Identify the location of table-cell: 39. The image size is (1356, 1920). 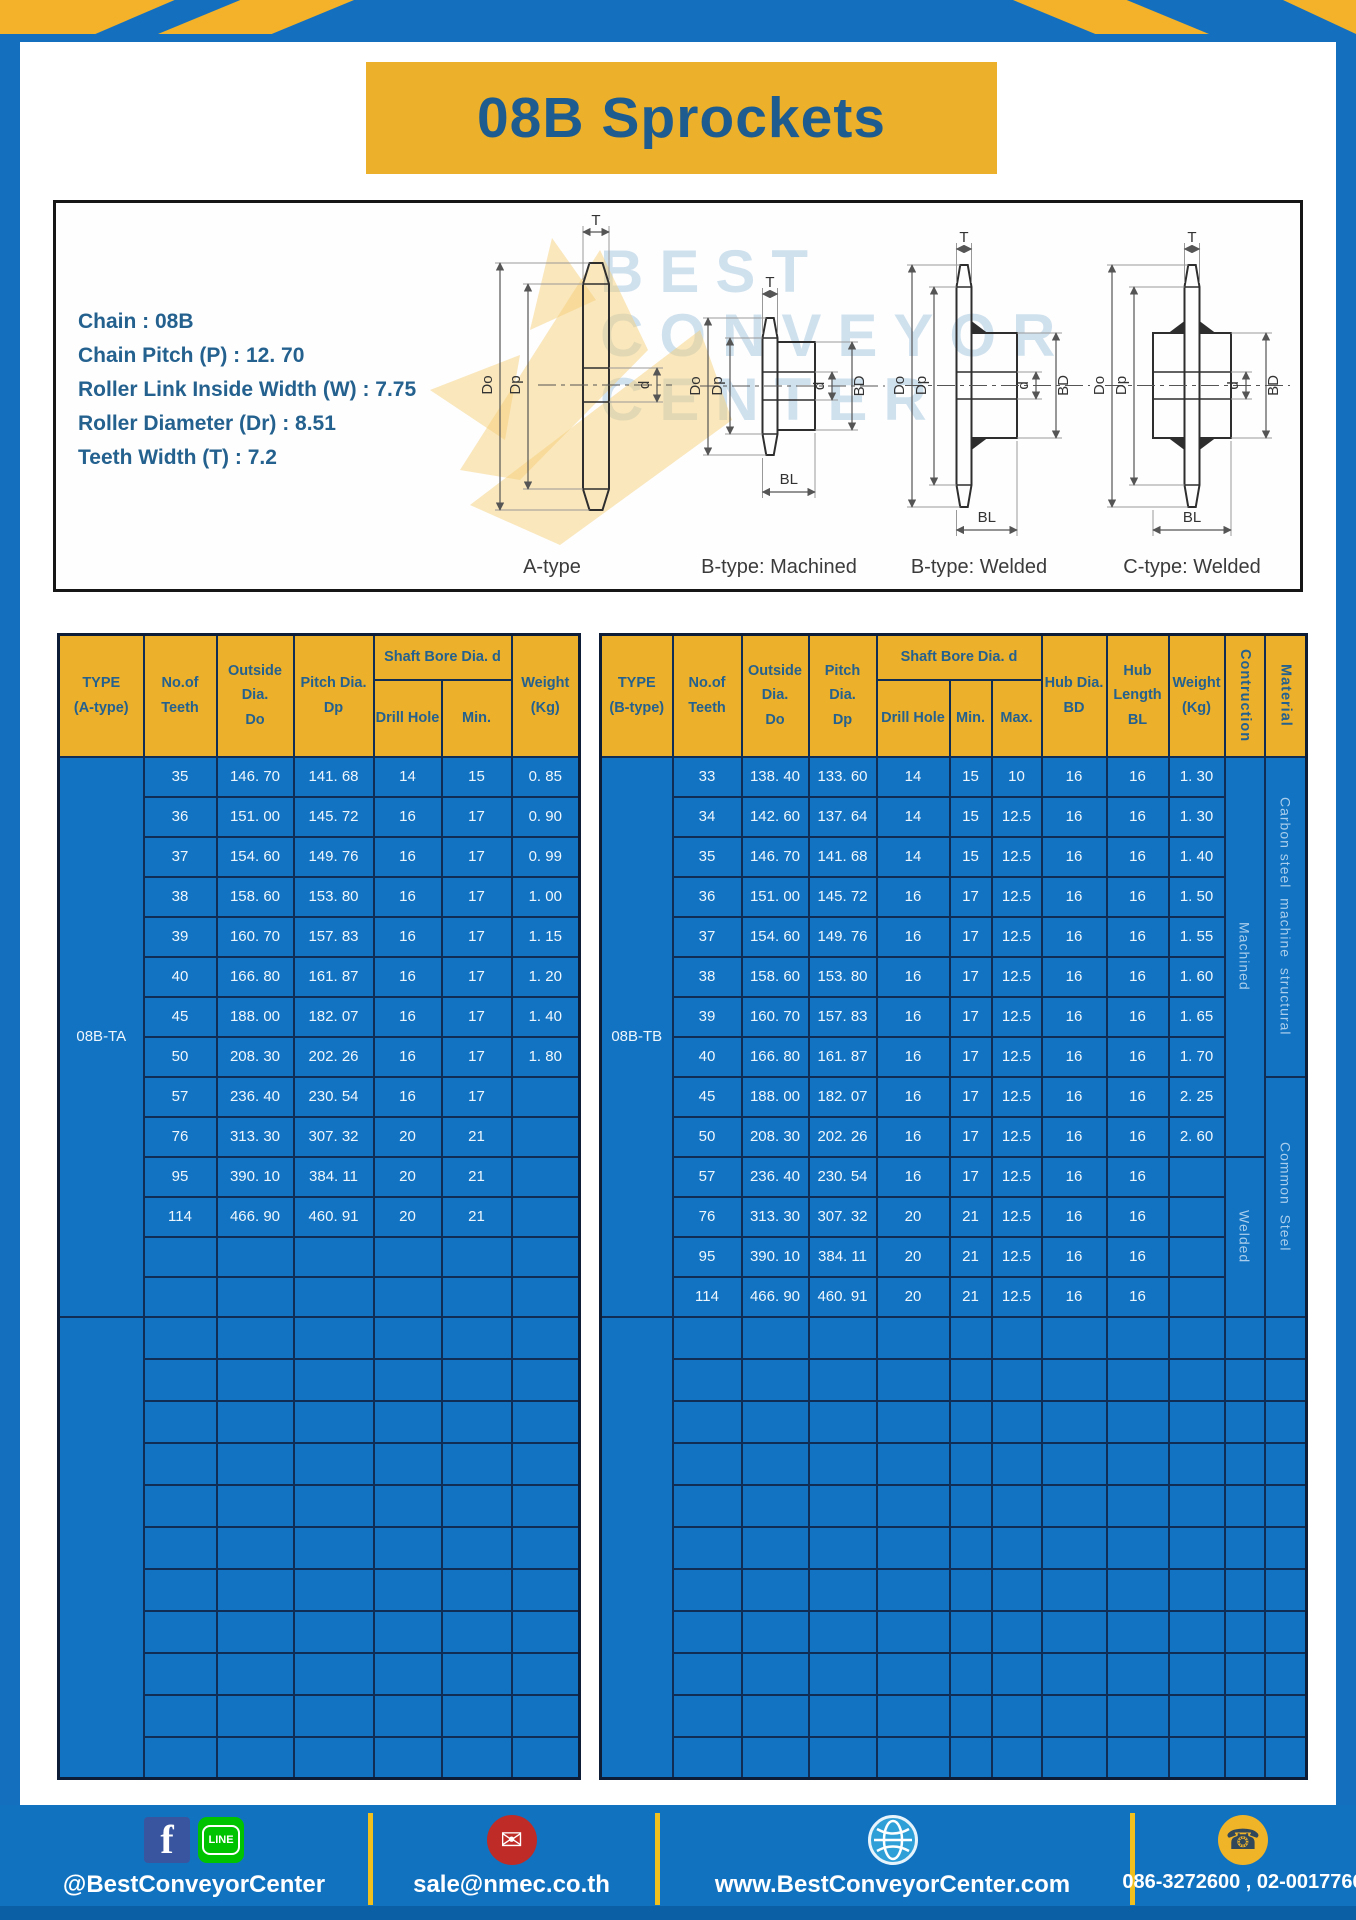
(707, 1016).